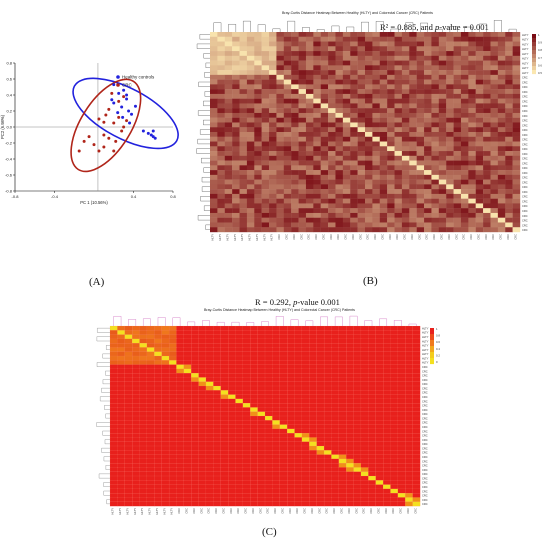  I want to click on column-label: CRC, so click(346, 237).